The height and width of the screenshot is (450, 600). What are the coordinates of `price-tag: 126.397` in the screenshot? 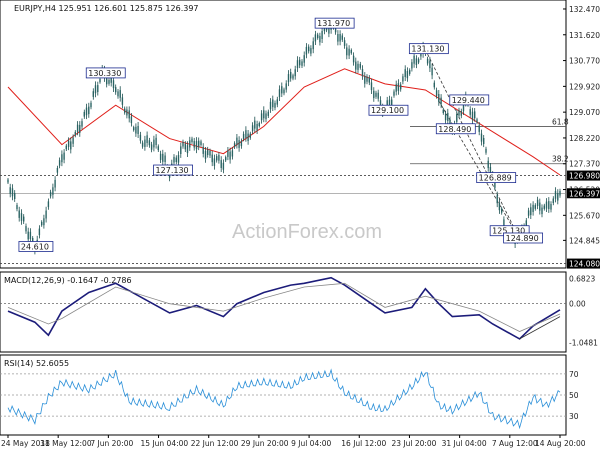 It's located at (584, 193).